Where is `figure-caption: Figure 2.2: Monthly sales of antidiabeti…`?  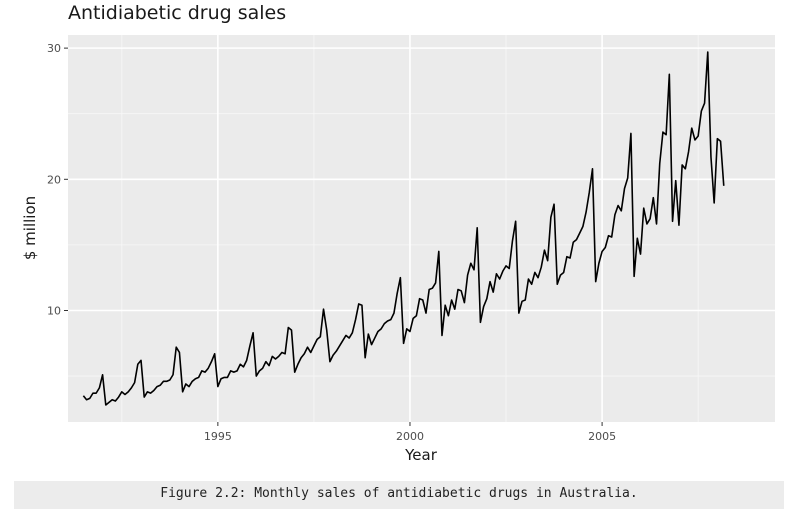 figure-caption: Figure 2.2: Monthly sales of antidiabeti… is located at coordinates (399, 493).